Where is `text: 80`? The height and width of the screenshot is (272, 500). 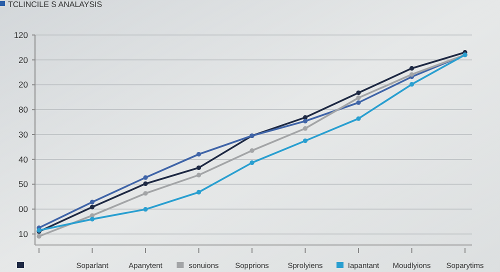
text: 80 is located at coordinates (23, 109).